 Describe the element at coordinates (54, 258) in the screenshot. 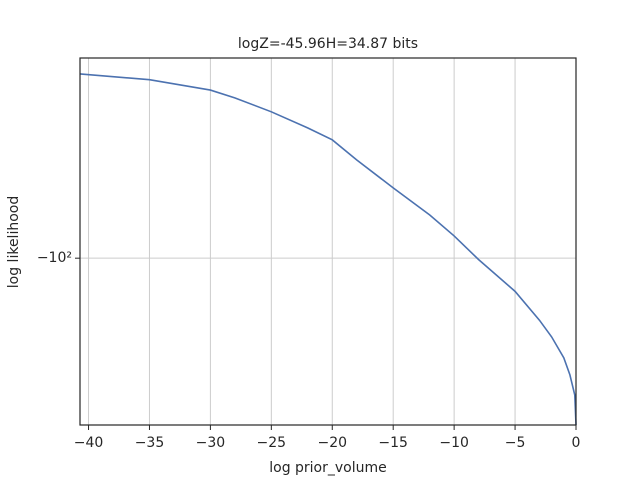

I see `y-tick-label: −10²` at that location.